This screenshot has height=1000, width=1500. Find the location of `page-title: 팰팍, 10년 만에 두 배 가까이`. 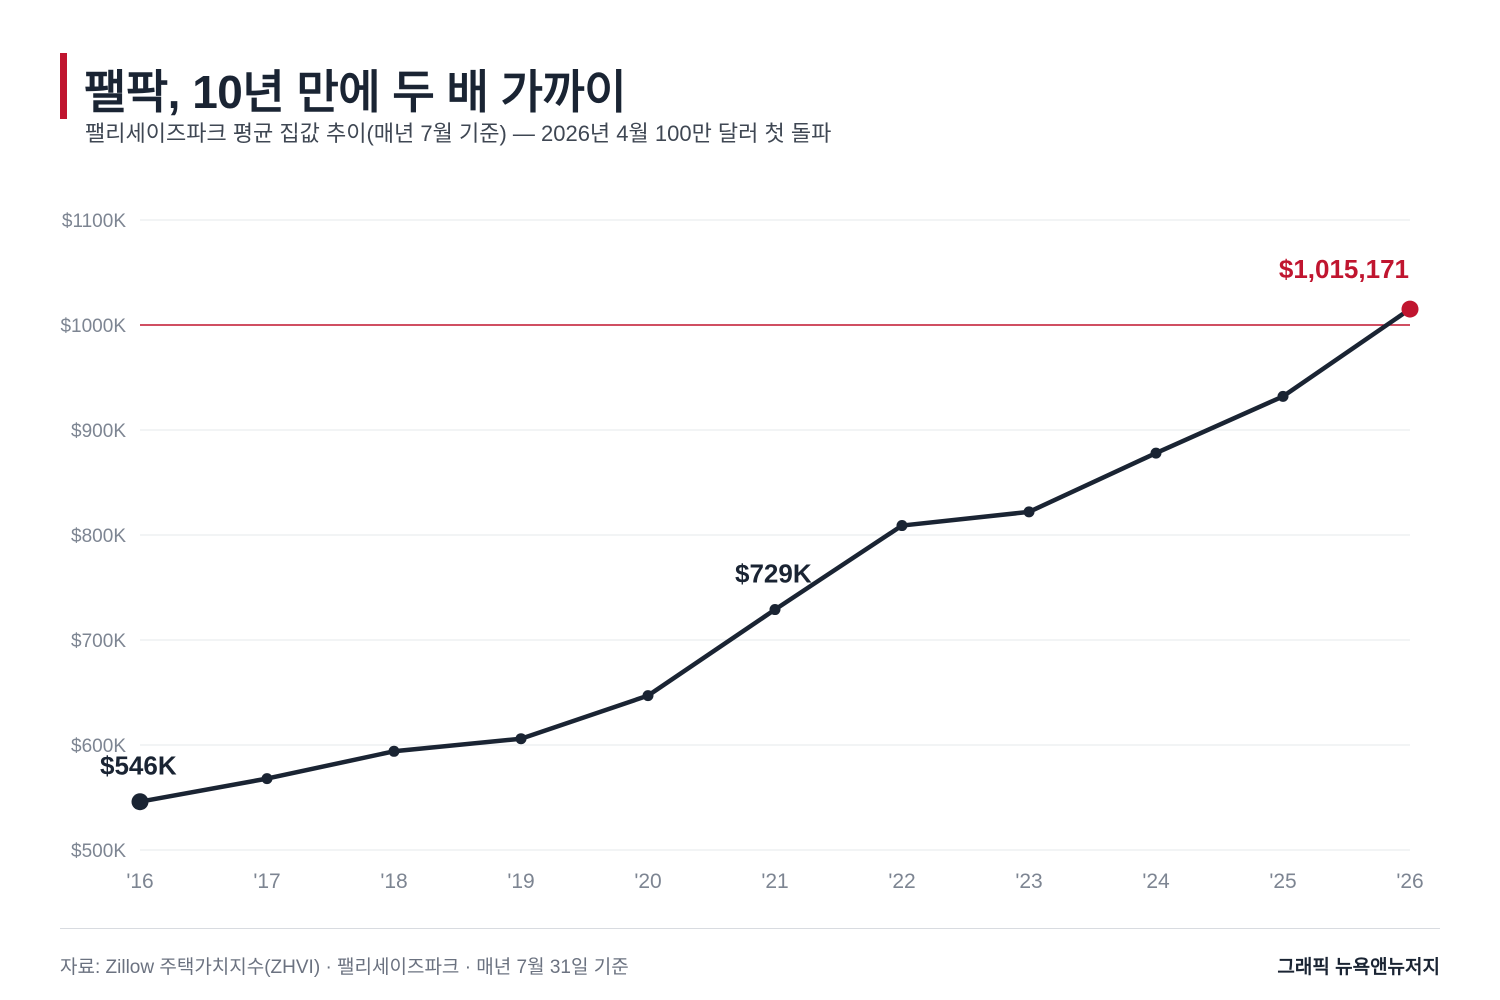

page-title: 팰팍, 10년 만에 두 배 가까이 is located at coordinates (355, 92).